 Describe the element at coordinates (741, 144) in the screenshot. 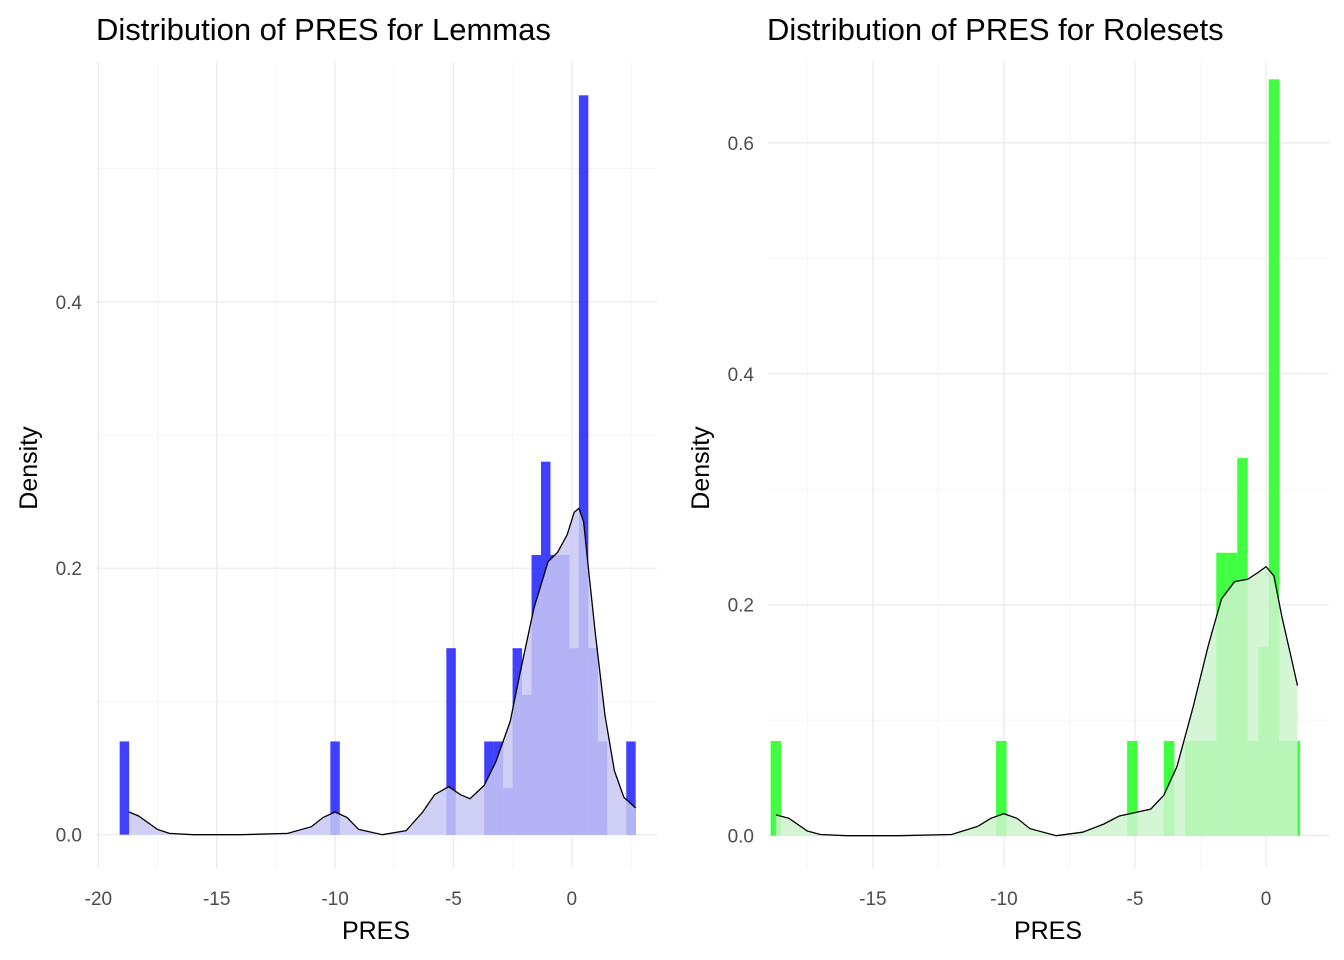

I see `y-tick-label: 0.6` at that location.